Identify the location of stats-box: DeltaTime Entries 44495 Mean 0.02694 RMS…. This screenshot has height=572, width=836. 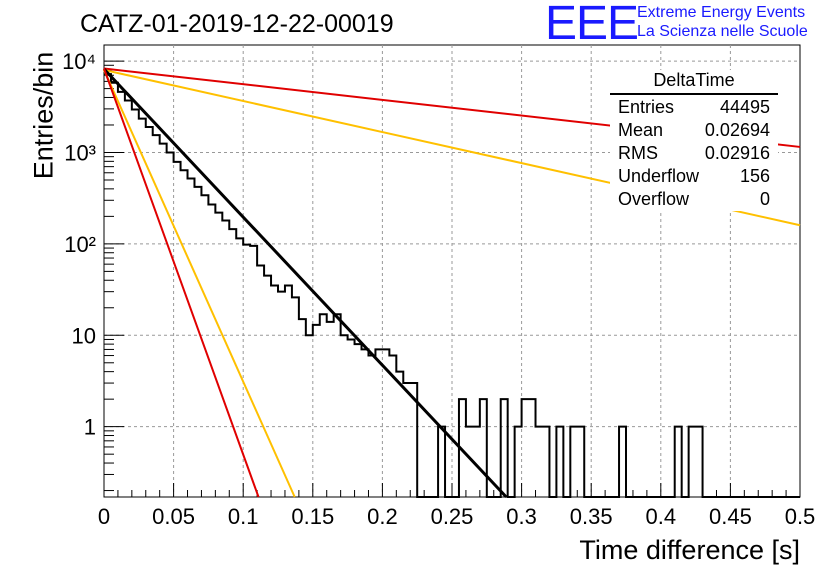
(694, 140).